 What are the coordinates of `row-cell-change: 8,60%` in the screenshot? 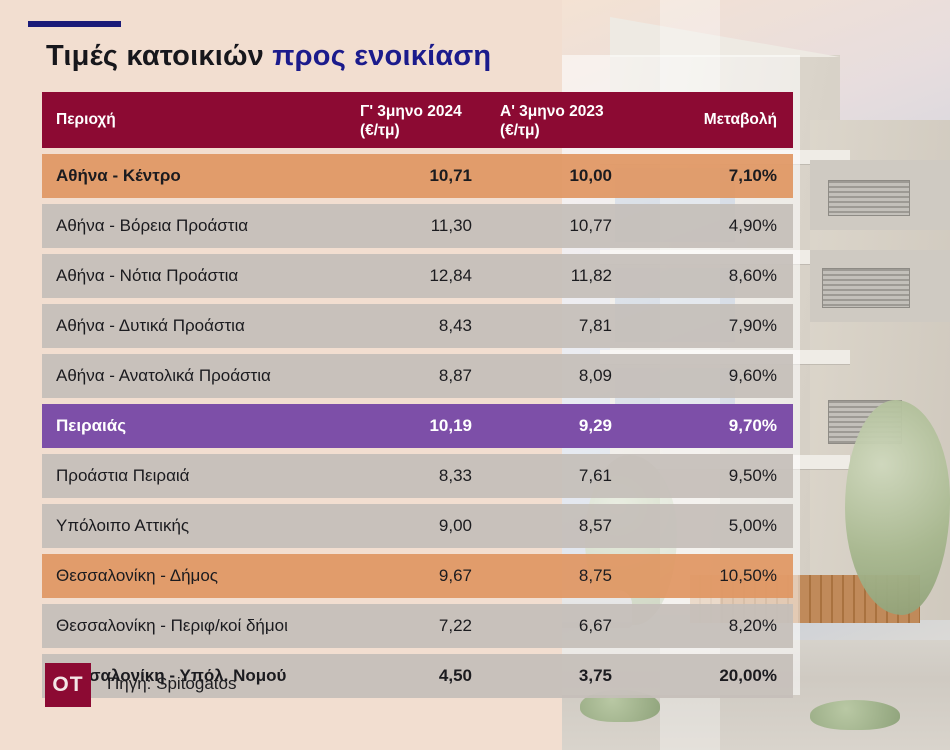 It's located at (752, 275).